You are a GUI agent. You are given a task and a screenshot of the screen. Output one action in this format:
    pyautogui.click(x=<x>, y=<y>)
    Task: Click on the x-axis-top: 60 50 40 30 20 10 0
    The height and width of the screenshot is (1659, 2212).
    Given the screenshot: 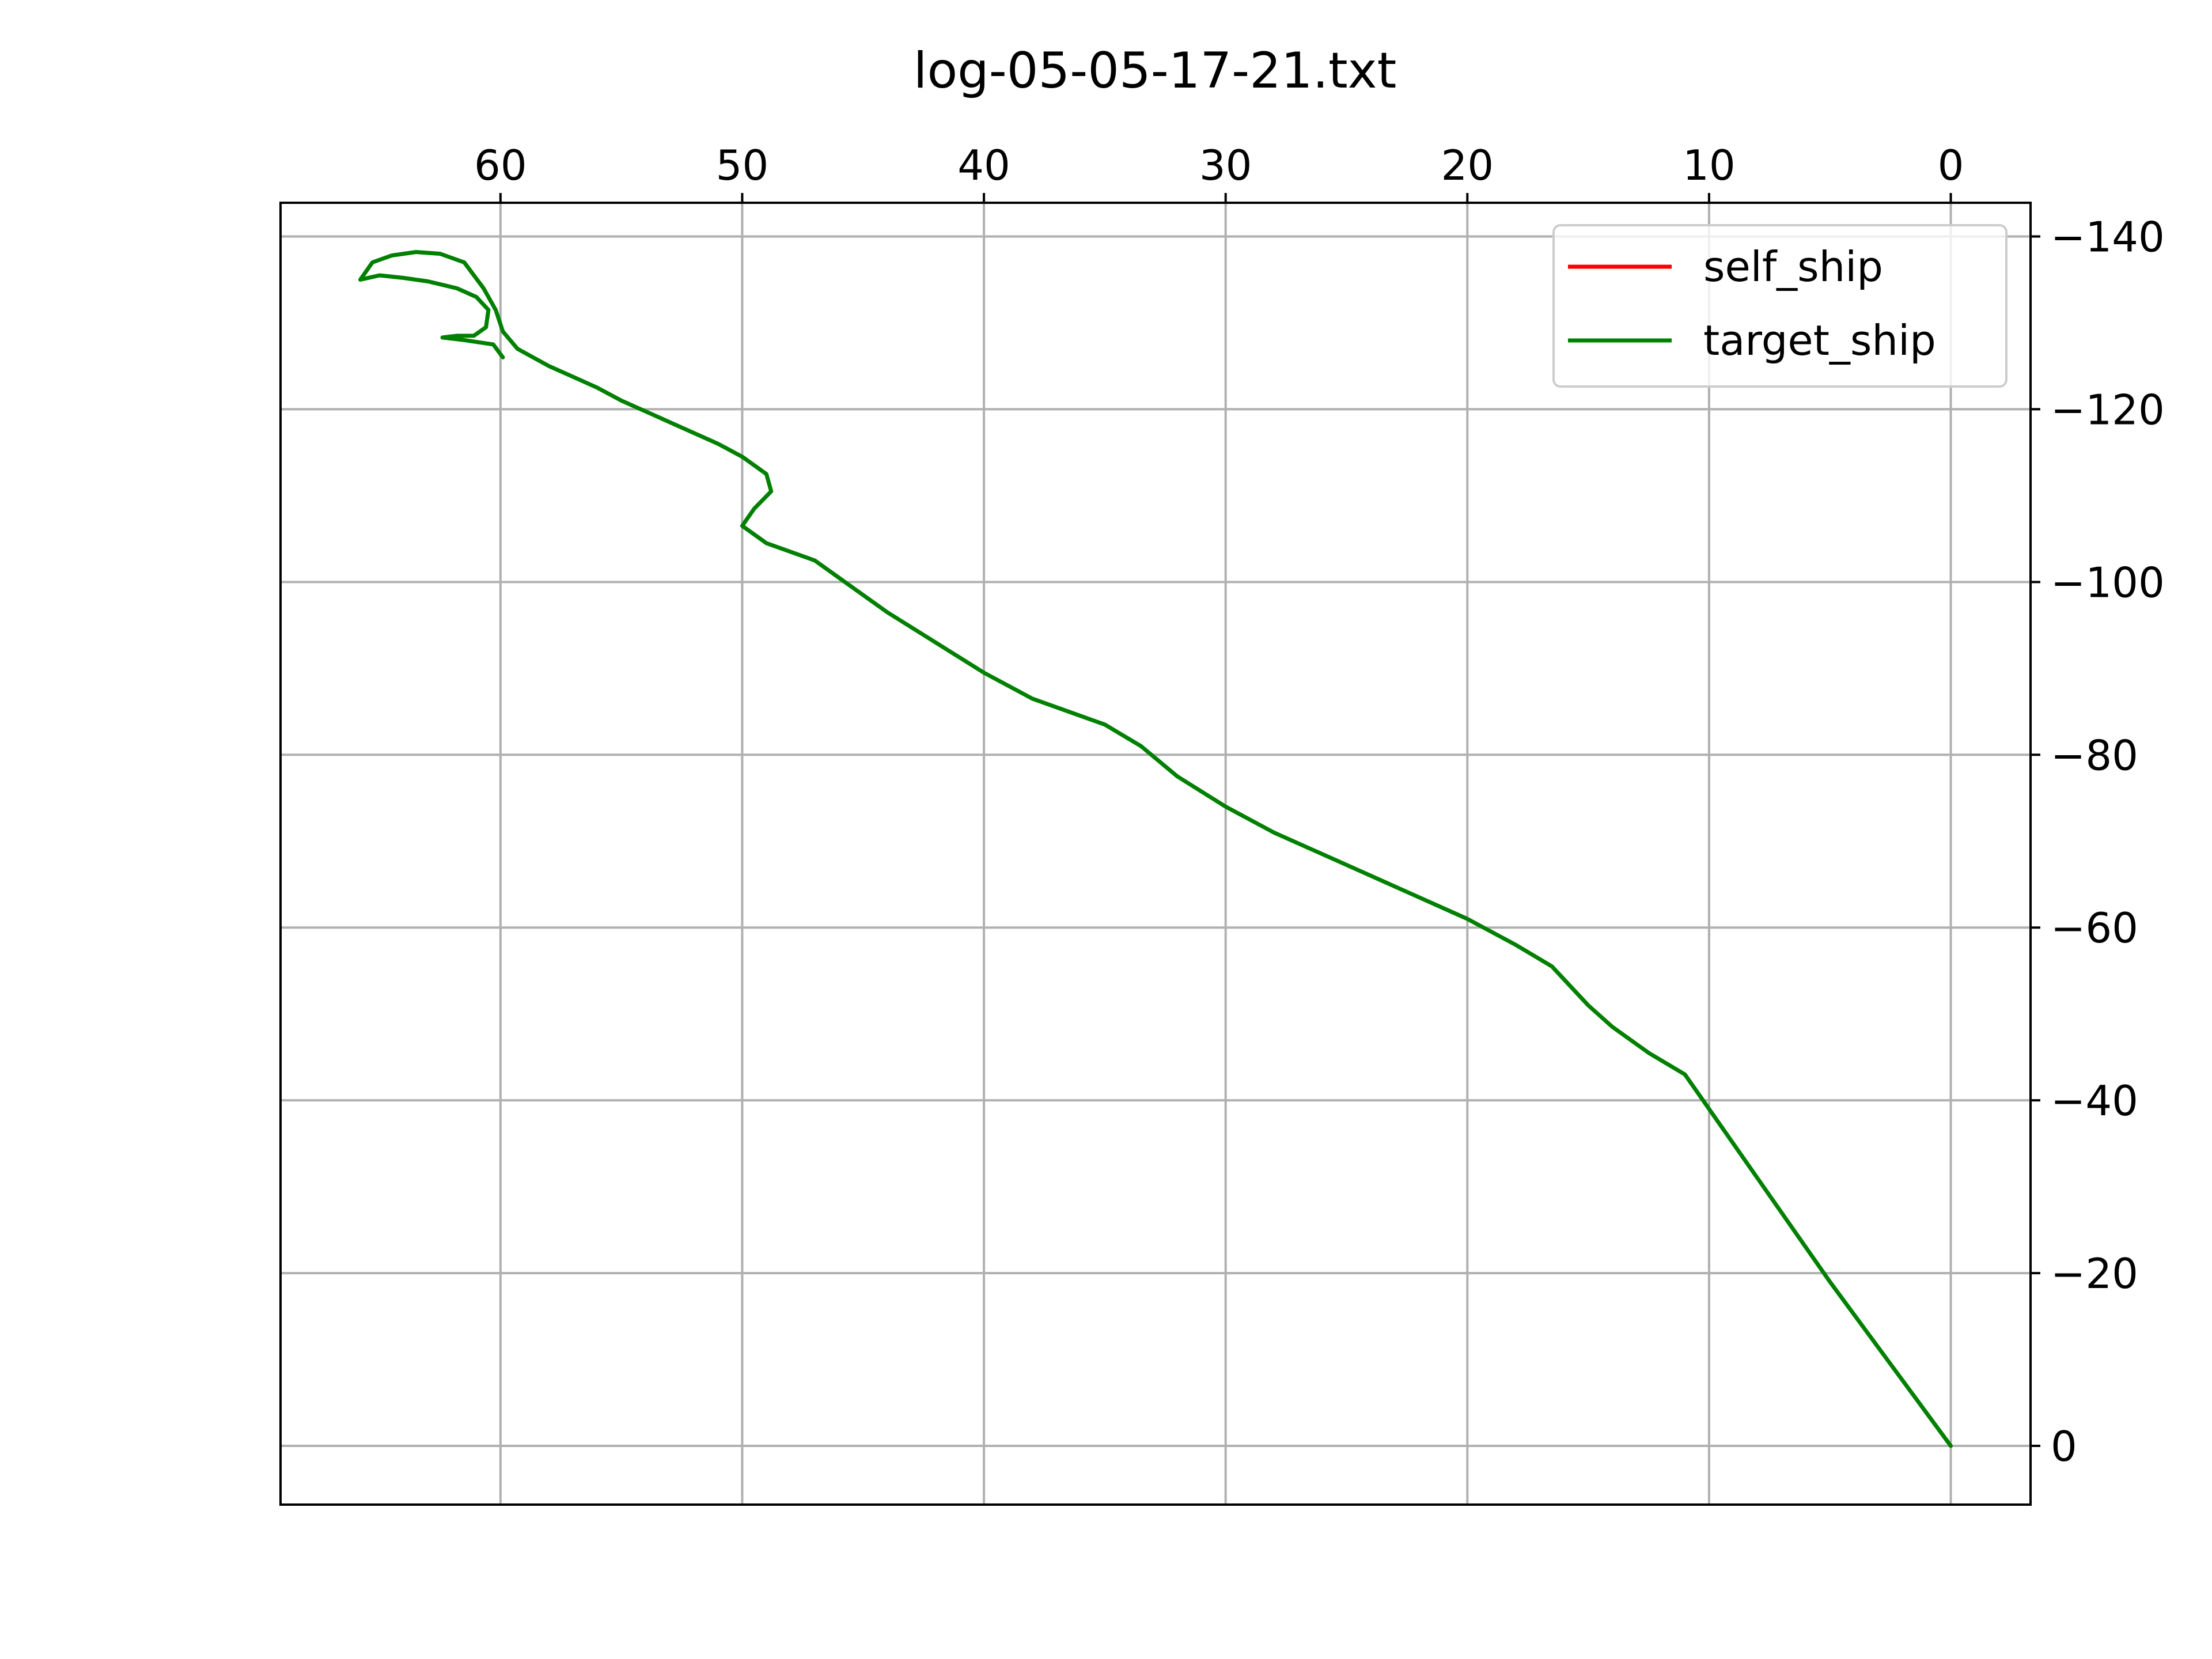 What is the action you would take?
    pyautogui.click(x=1219, y=172)
    